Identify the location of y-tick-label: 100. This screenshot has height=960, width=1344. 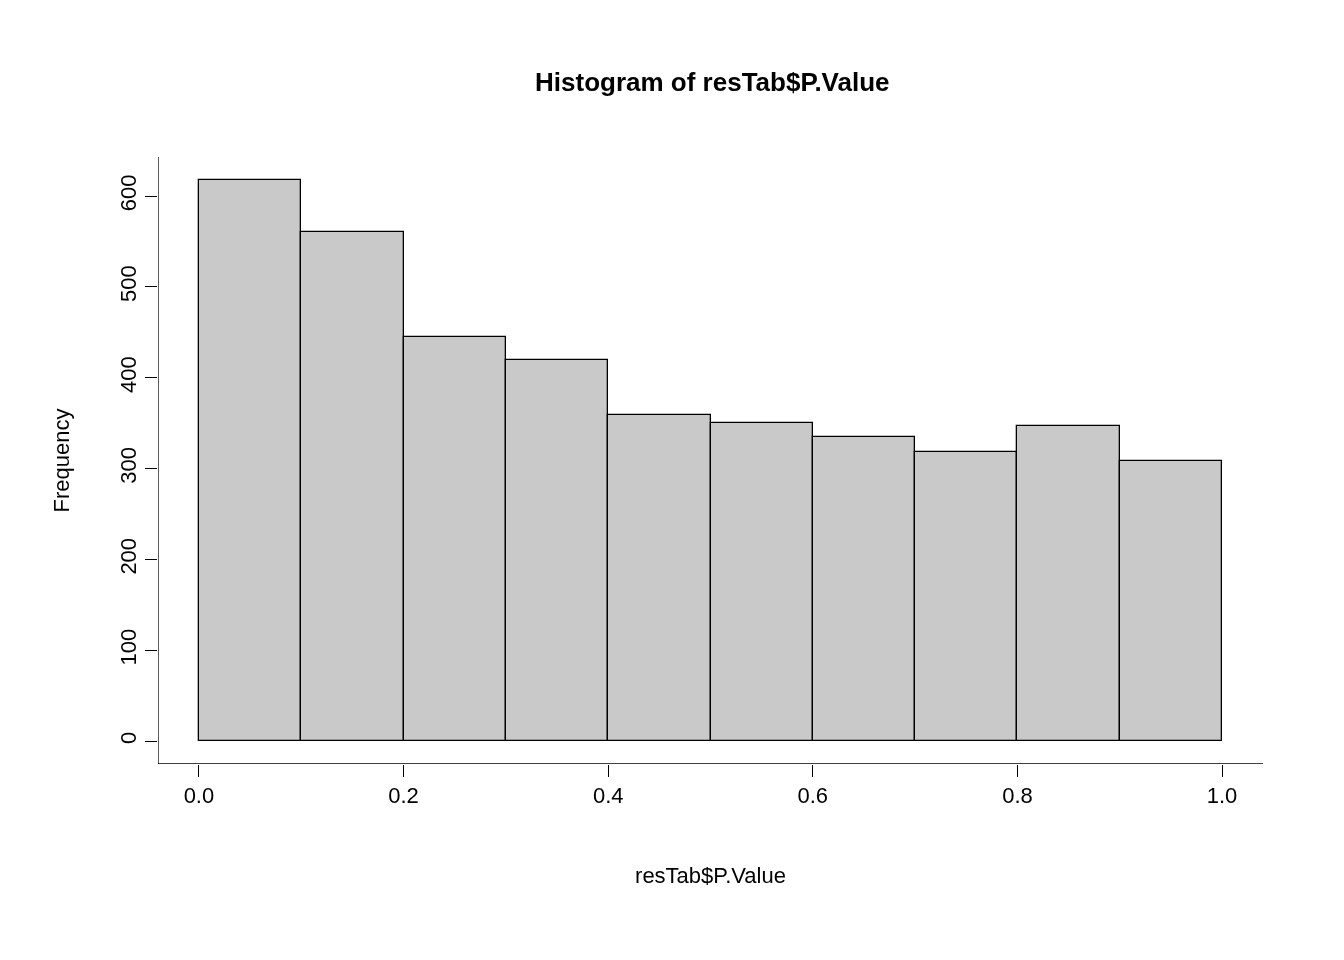
(129, 647).